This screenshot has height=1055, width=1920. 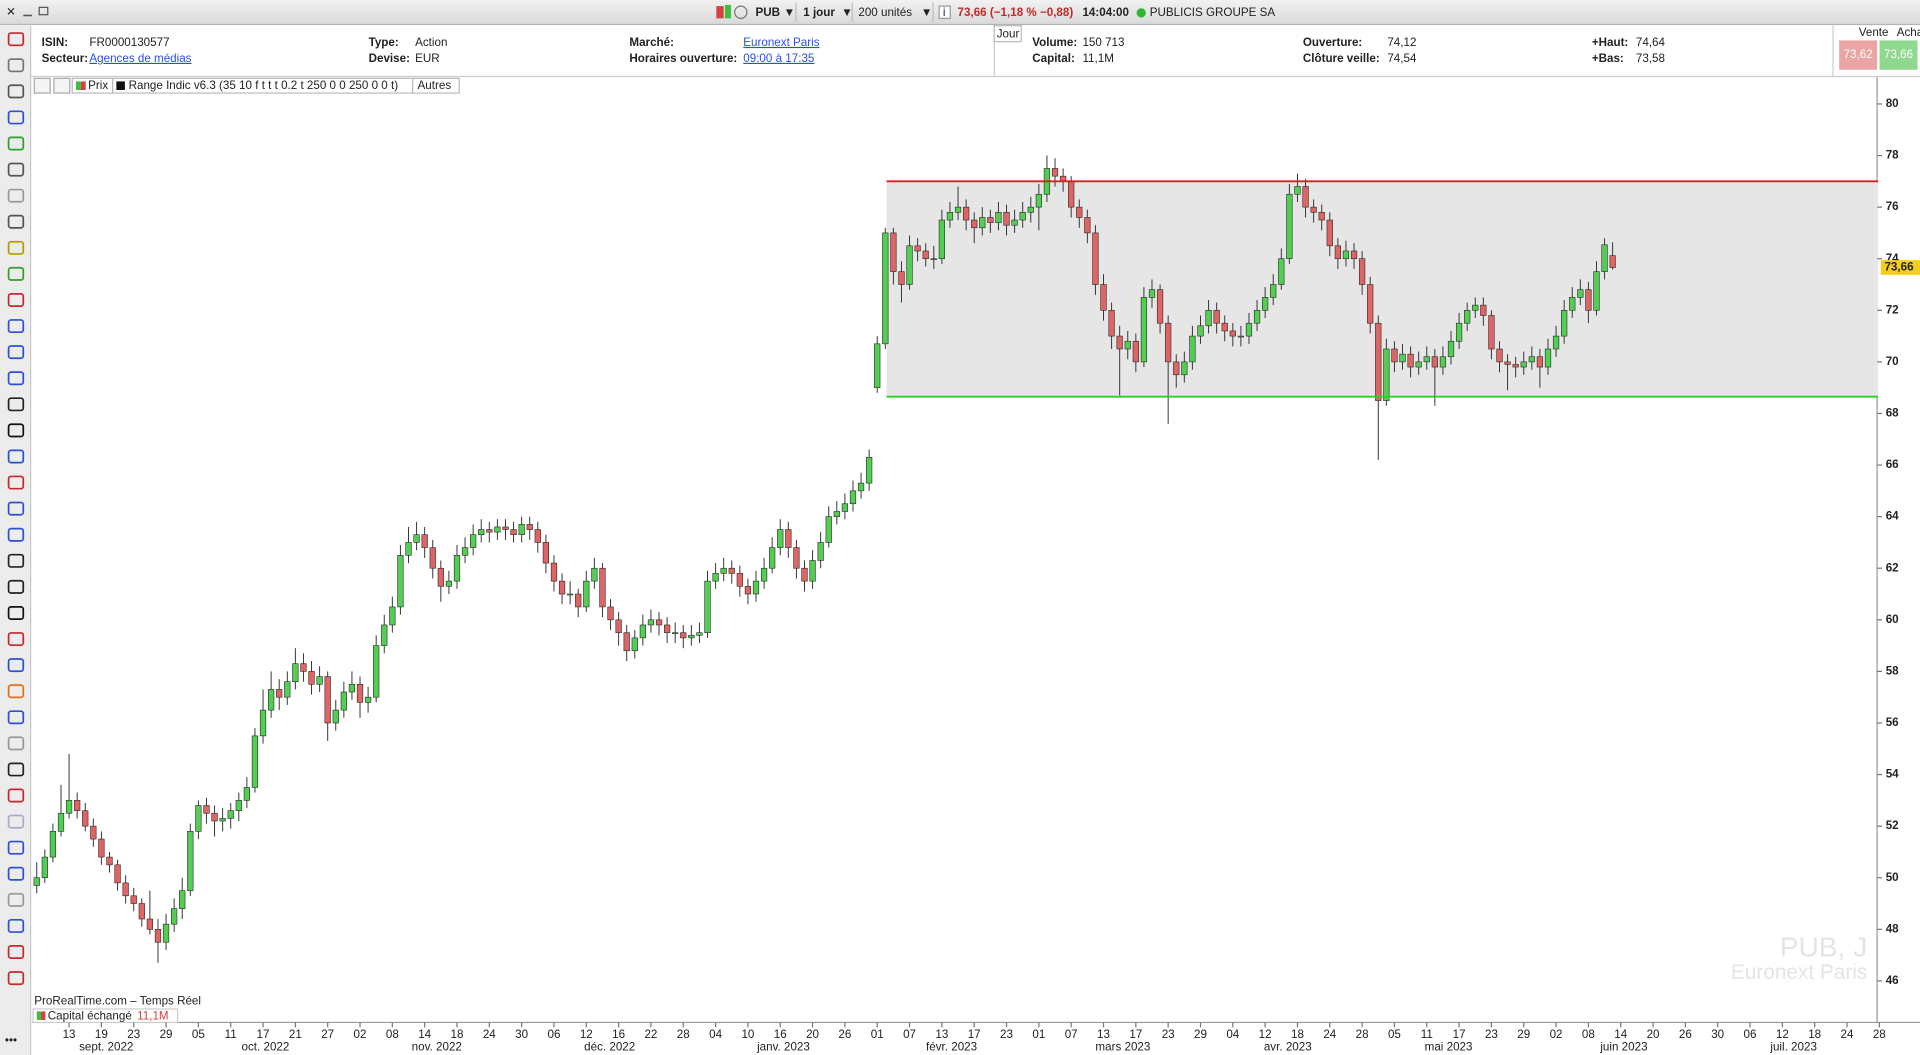 I want to click on restore-button, so click(x=43, y=11).